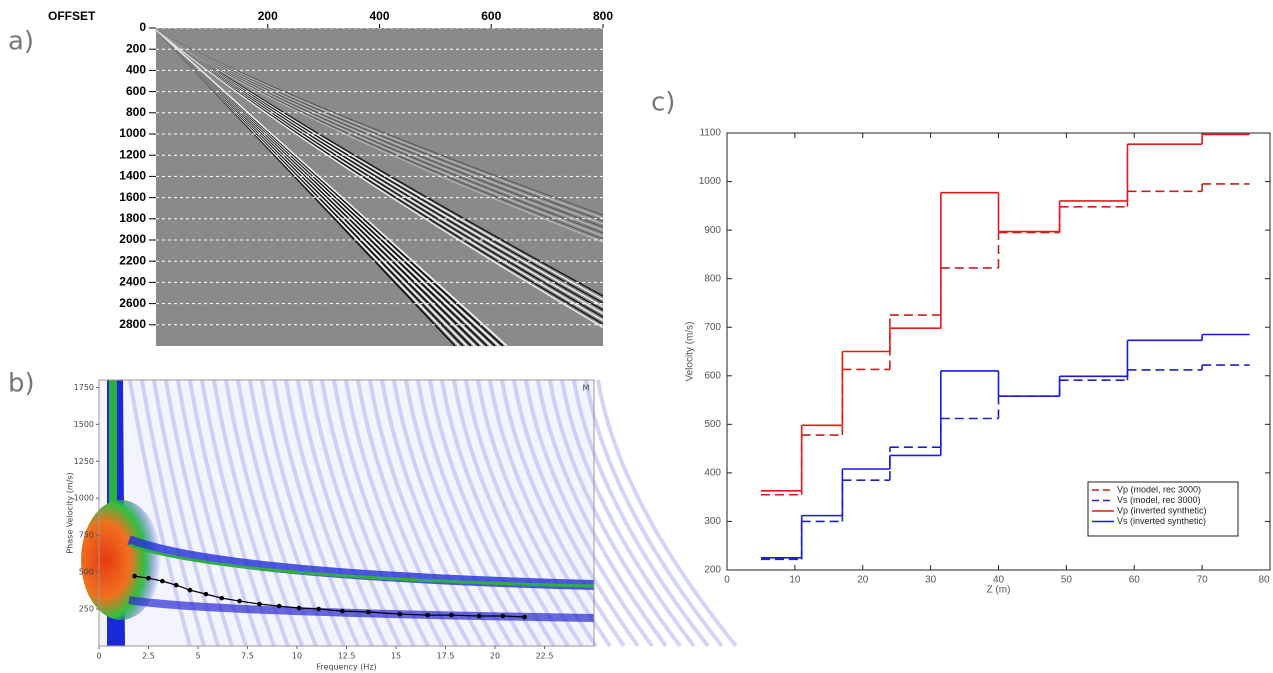  What do you see at coordinates (396, 656) in the screenshot?
I see `x-tick-label: 15` at bounding box center [396, 656].